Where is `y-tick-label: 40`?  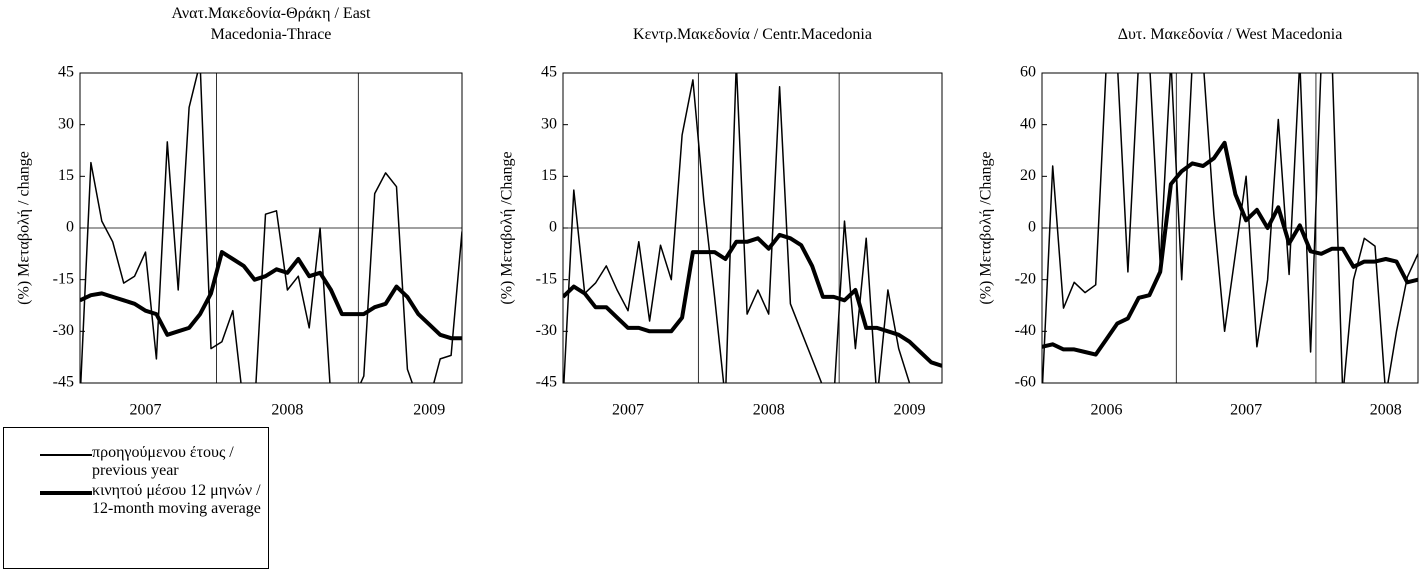 y-tick-label: 40 is located at coordinates (1028, 123).